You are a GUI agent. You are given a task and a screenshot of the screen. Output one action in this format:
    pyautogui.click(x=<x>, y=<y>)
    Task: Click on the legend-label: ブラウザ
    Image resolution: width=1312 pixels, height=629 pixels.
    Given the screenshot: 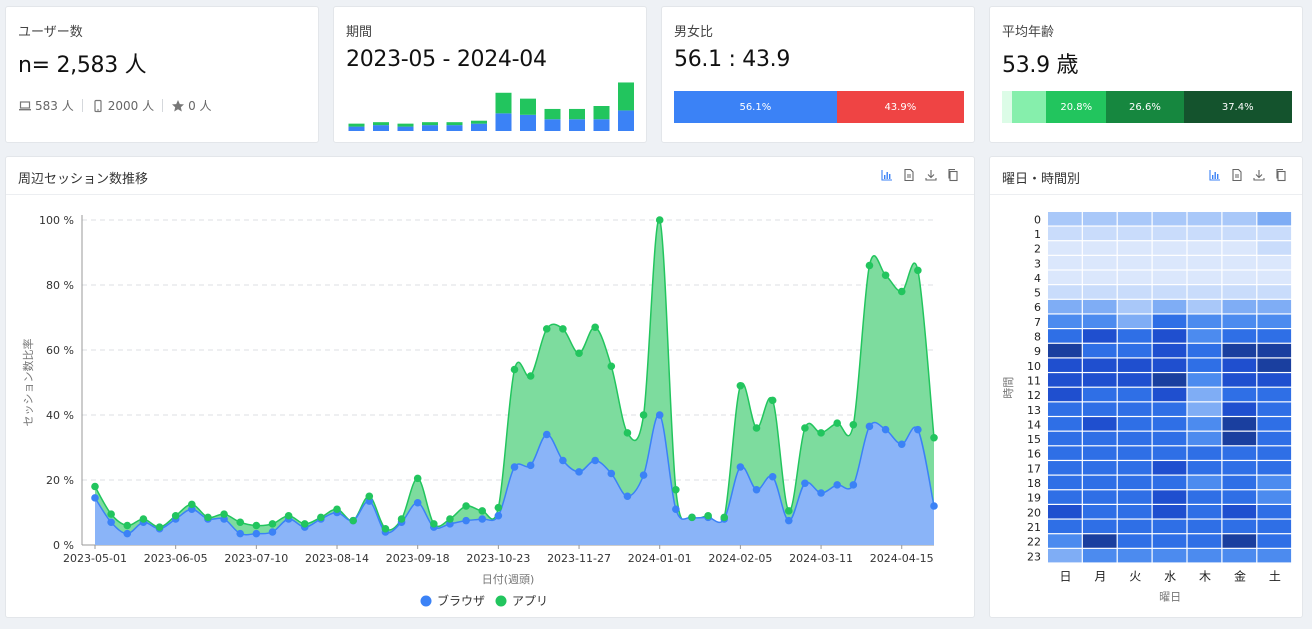 What is the action you would take?
    pyautogui.click(x=461, y=600)
    